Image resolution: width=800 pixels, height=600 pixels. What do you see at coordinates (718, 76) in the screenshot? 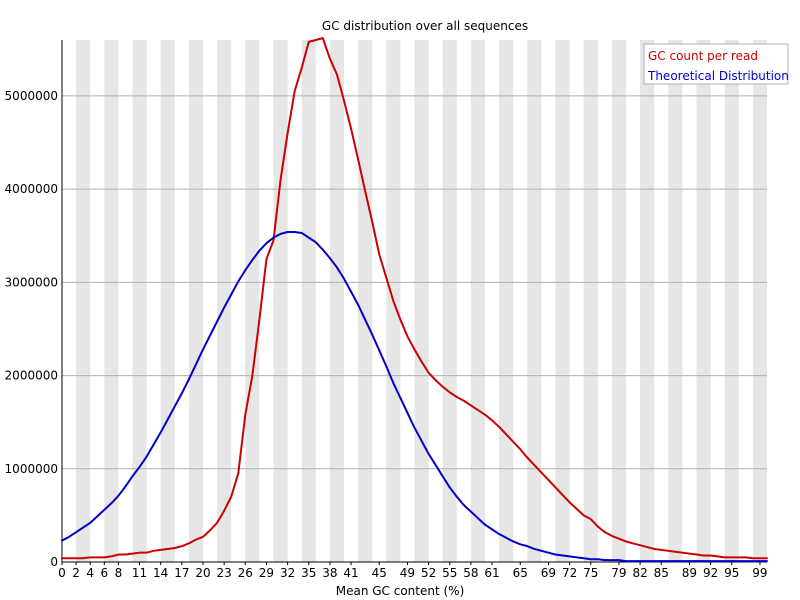
I see `legend-item-theoretical-distribution: Theoretical Distribution` at bounding box center [718, 76].